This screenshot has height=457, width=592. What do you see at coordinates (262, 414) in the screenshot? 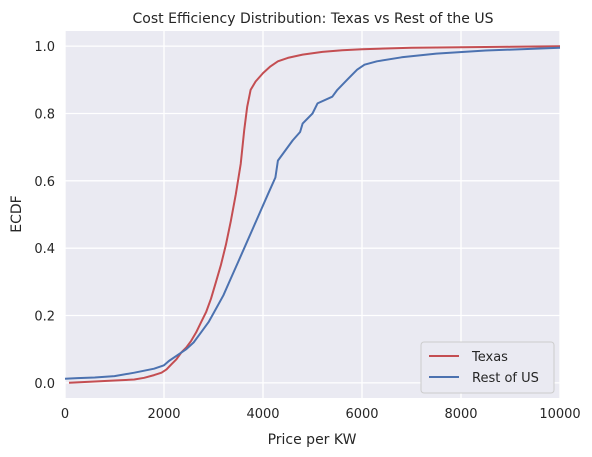
I see `x-tick-label: 4000` at bounding box center [262, 414].